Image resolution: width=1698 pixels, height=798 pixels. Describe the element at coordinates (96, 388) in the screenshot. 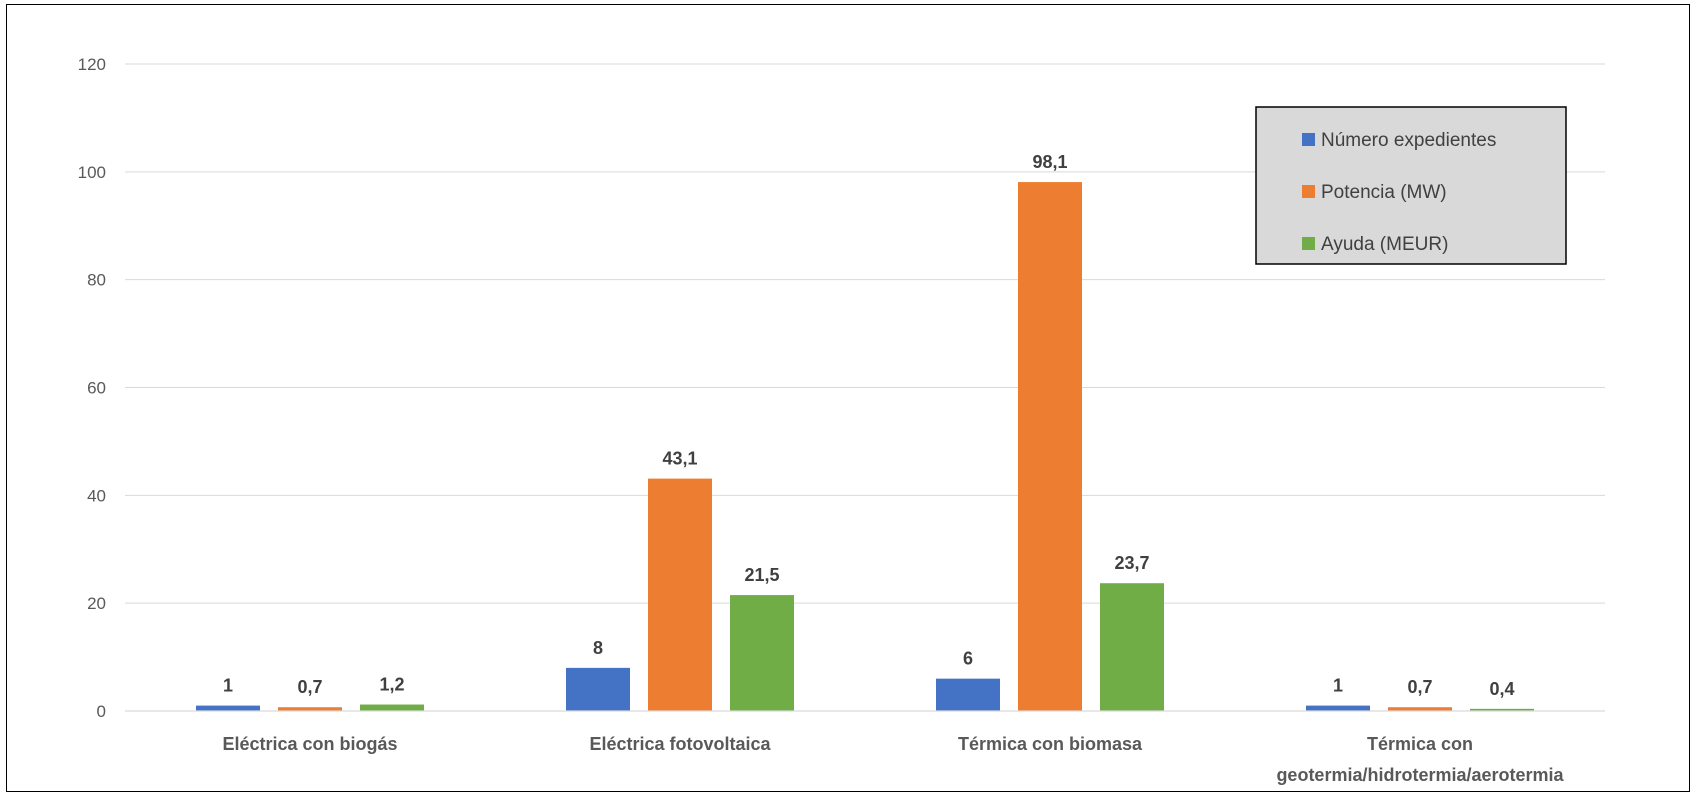

I see `y-tick-label: 60` at that location.